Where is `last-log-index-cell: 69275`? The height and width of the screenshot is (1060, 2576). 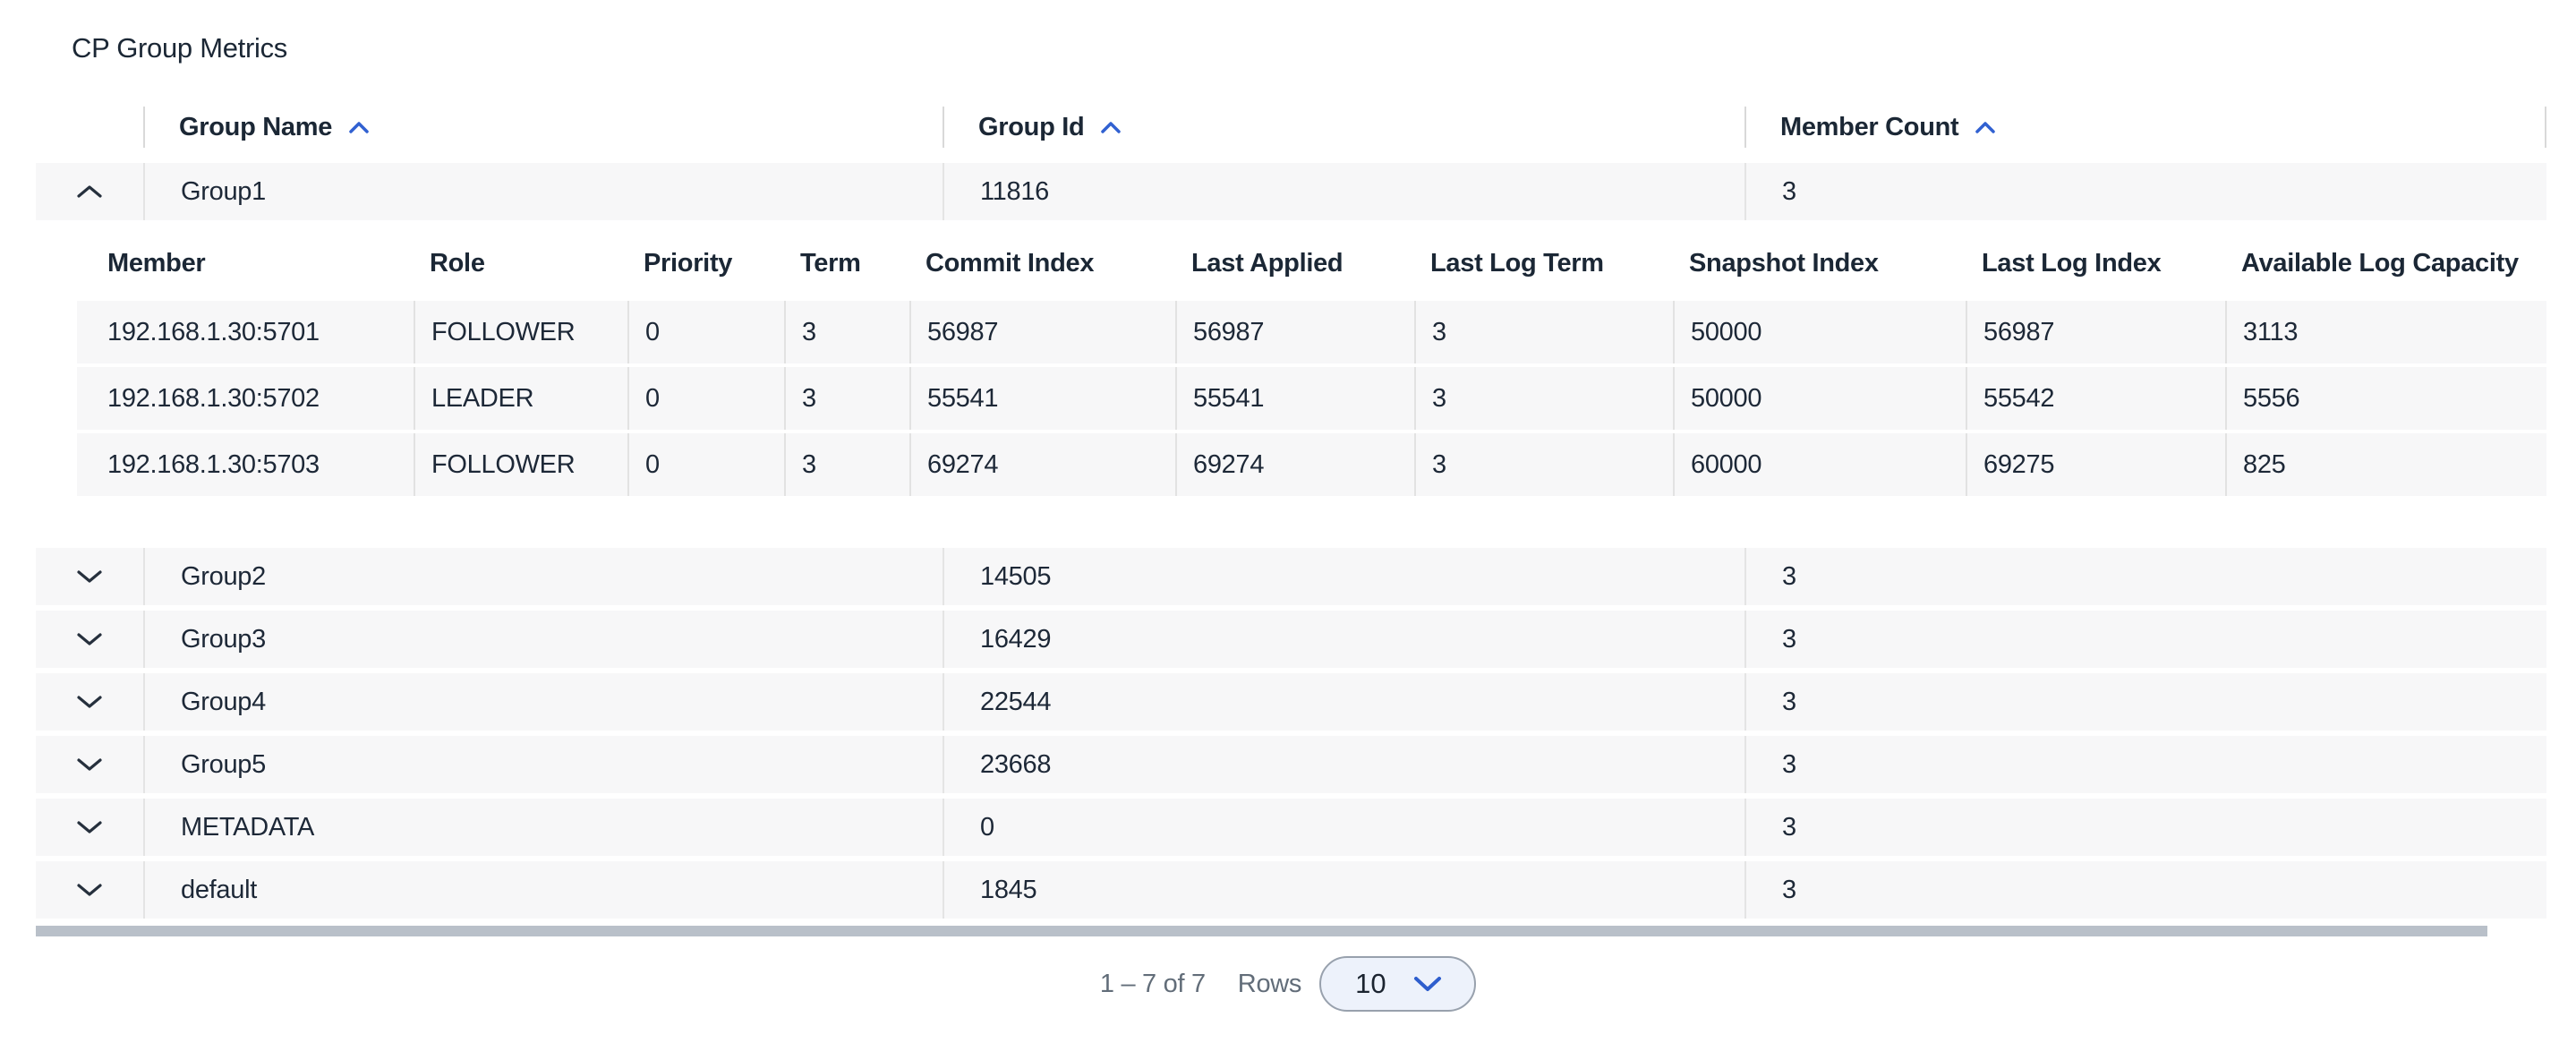
last-log-index-cell: 69275 is located at coordinates (2095, 464).